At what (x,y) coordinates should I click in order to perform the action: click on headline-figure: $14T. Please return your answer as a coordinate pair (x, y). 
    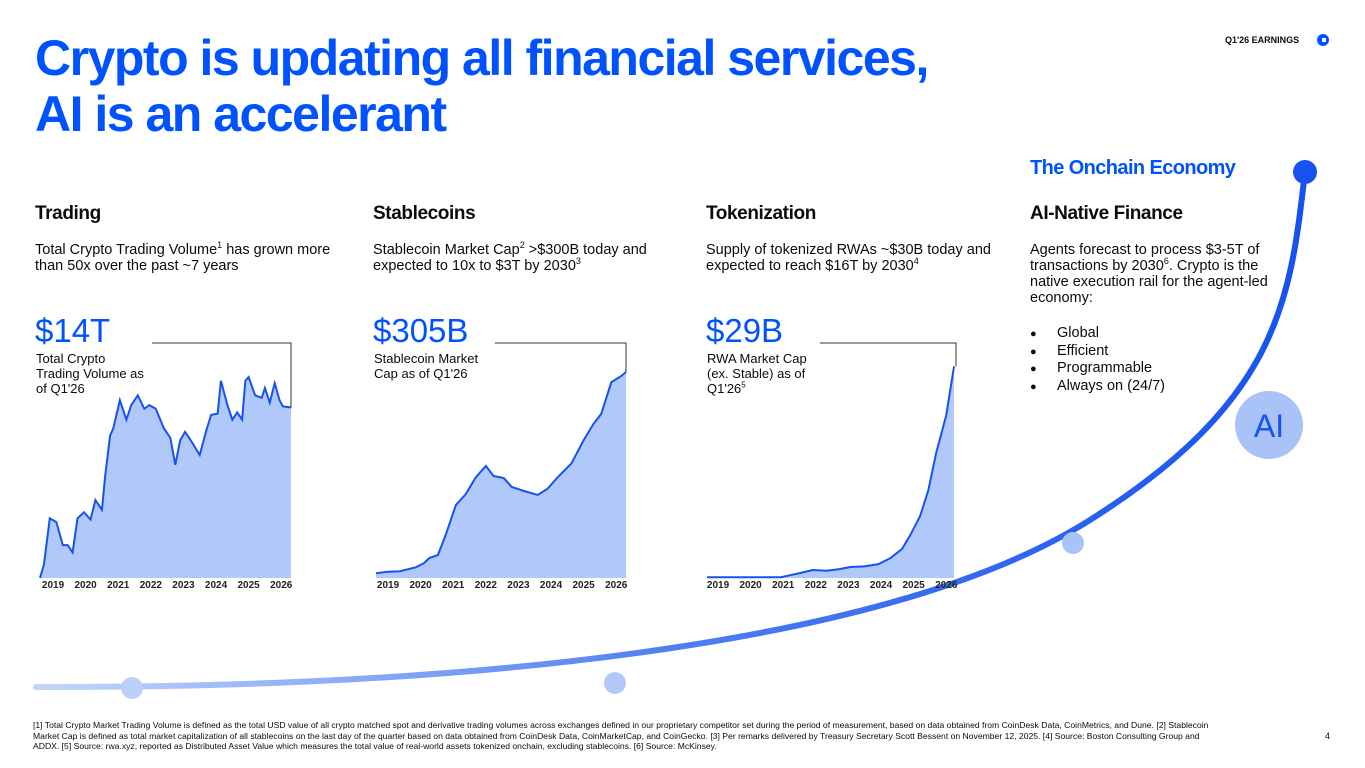
    Looking at the image, I should click on (73, 330).